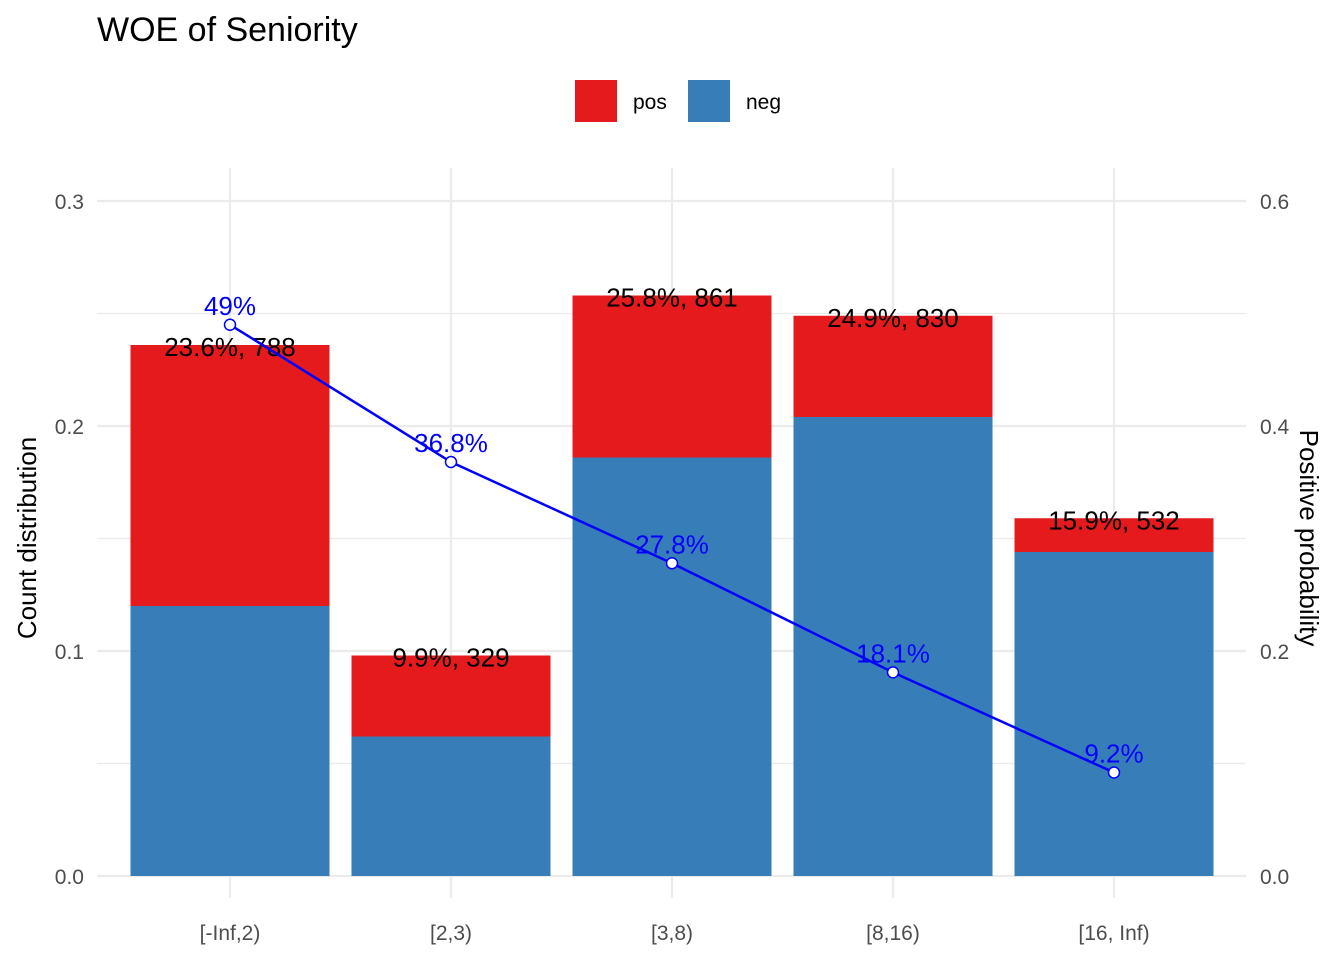  Describe the element at coordinates (451, 933) in the screenshot. I see `x-tick-label: [2,3)` at that location.